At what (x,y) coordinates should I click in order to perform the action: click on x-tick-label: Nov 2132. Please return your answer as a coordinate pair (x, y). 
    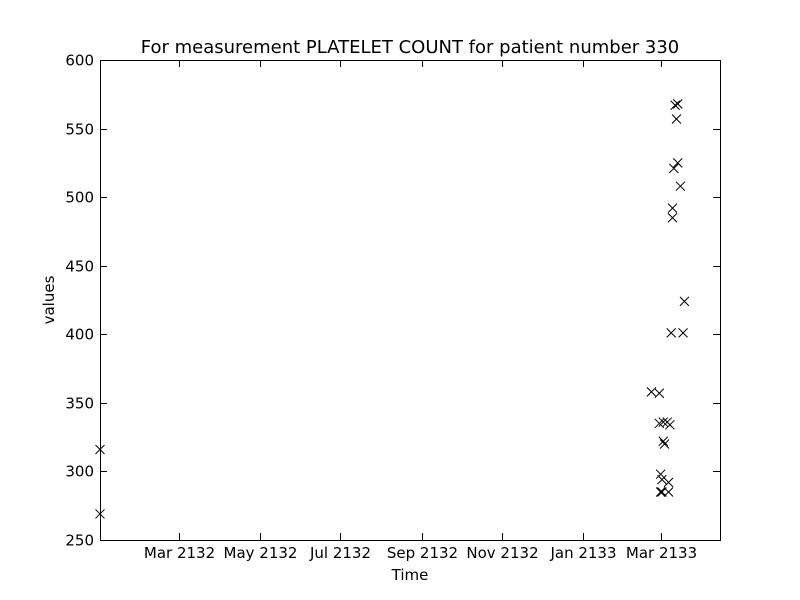
    Looking at the image, I should click on (502, 553).